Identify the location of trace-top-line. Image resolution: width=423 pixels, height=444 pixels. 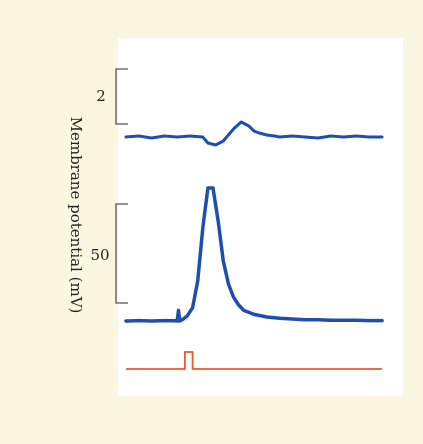
(254, 133).